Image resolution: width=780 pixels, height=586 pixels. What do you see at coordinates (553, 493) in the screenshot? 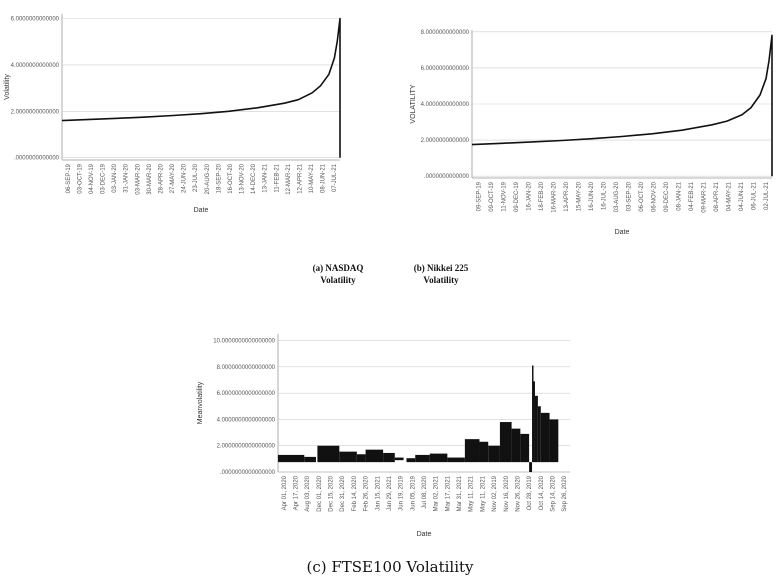
I see `x-tick-label: Sep 14, 2020` at bounding box center [553, 493].